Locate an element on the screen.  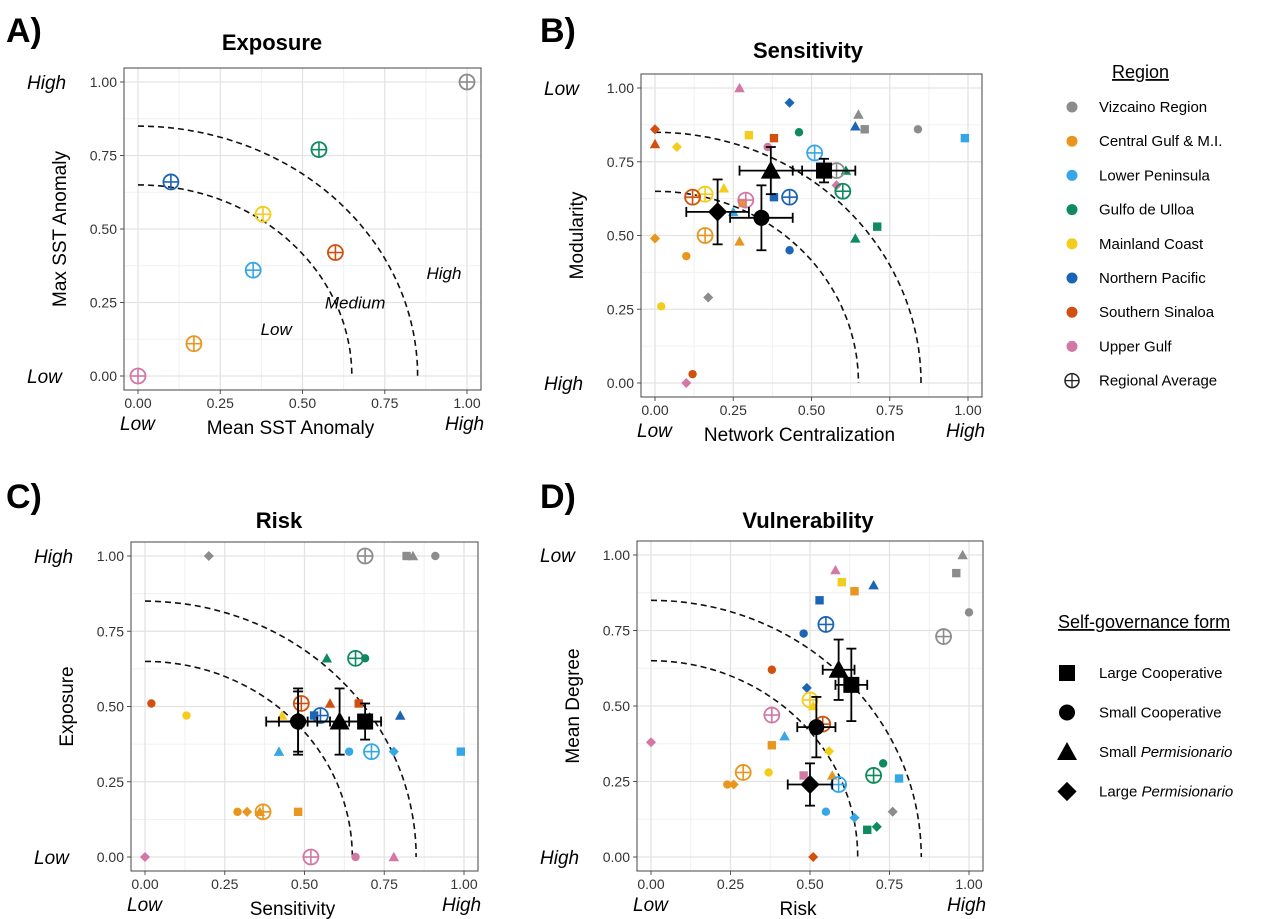
legend-region-label: Vizcaino Region is located at coordinates (1153, 107).